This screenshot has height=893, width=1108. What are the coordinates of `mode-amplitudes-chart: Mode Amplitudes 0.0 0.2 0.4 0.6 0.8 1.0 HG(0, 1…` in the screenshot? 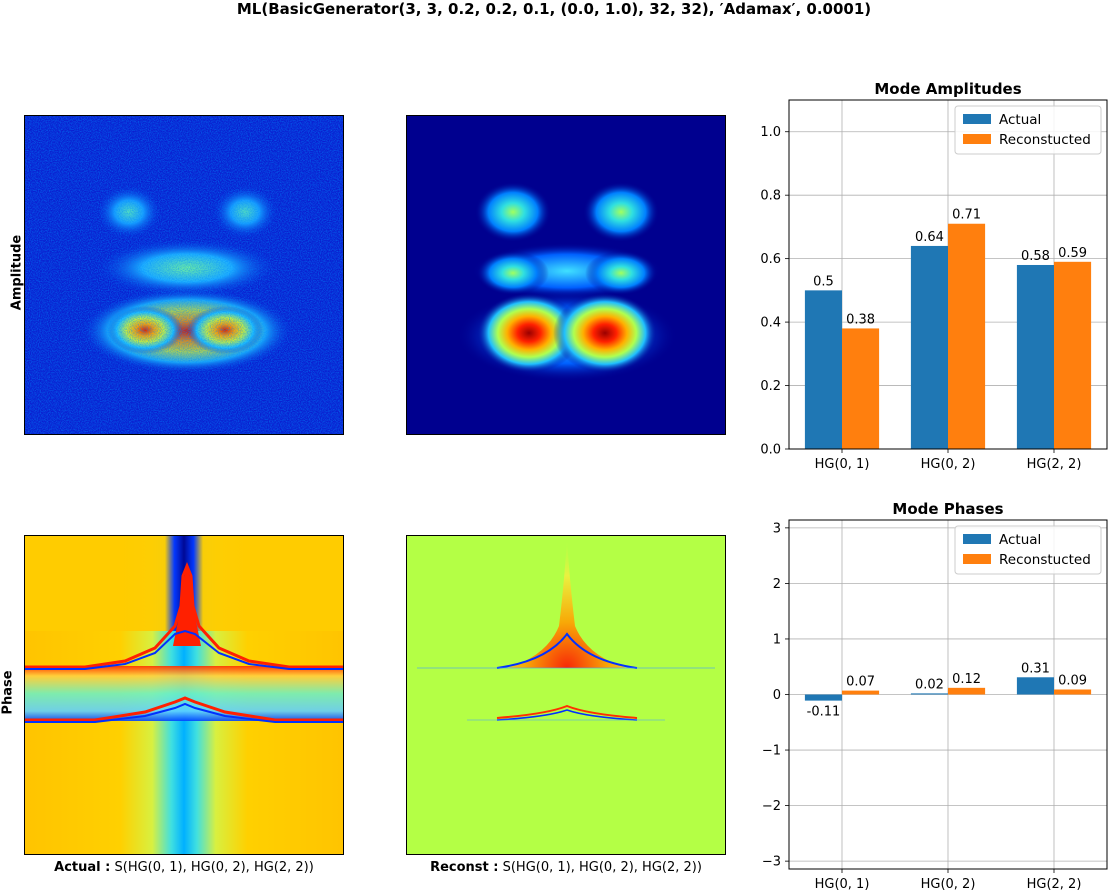 It's located at (934, 276).